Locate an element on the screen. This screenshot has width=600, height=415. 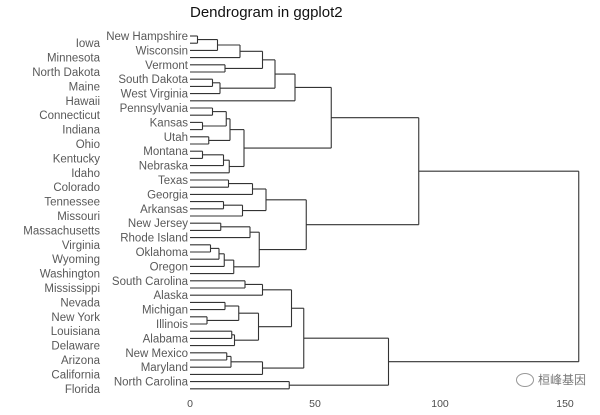
leaf-label: Maryland is located at coordinates (164, 368).